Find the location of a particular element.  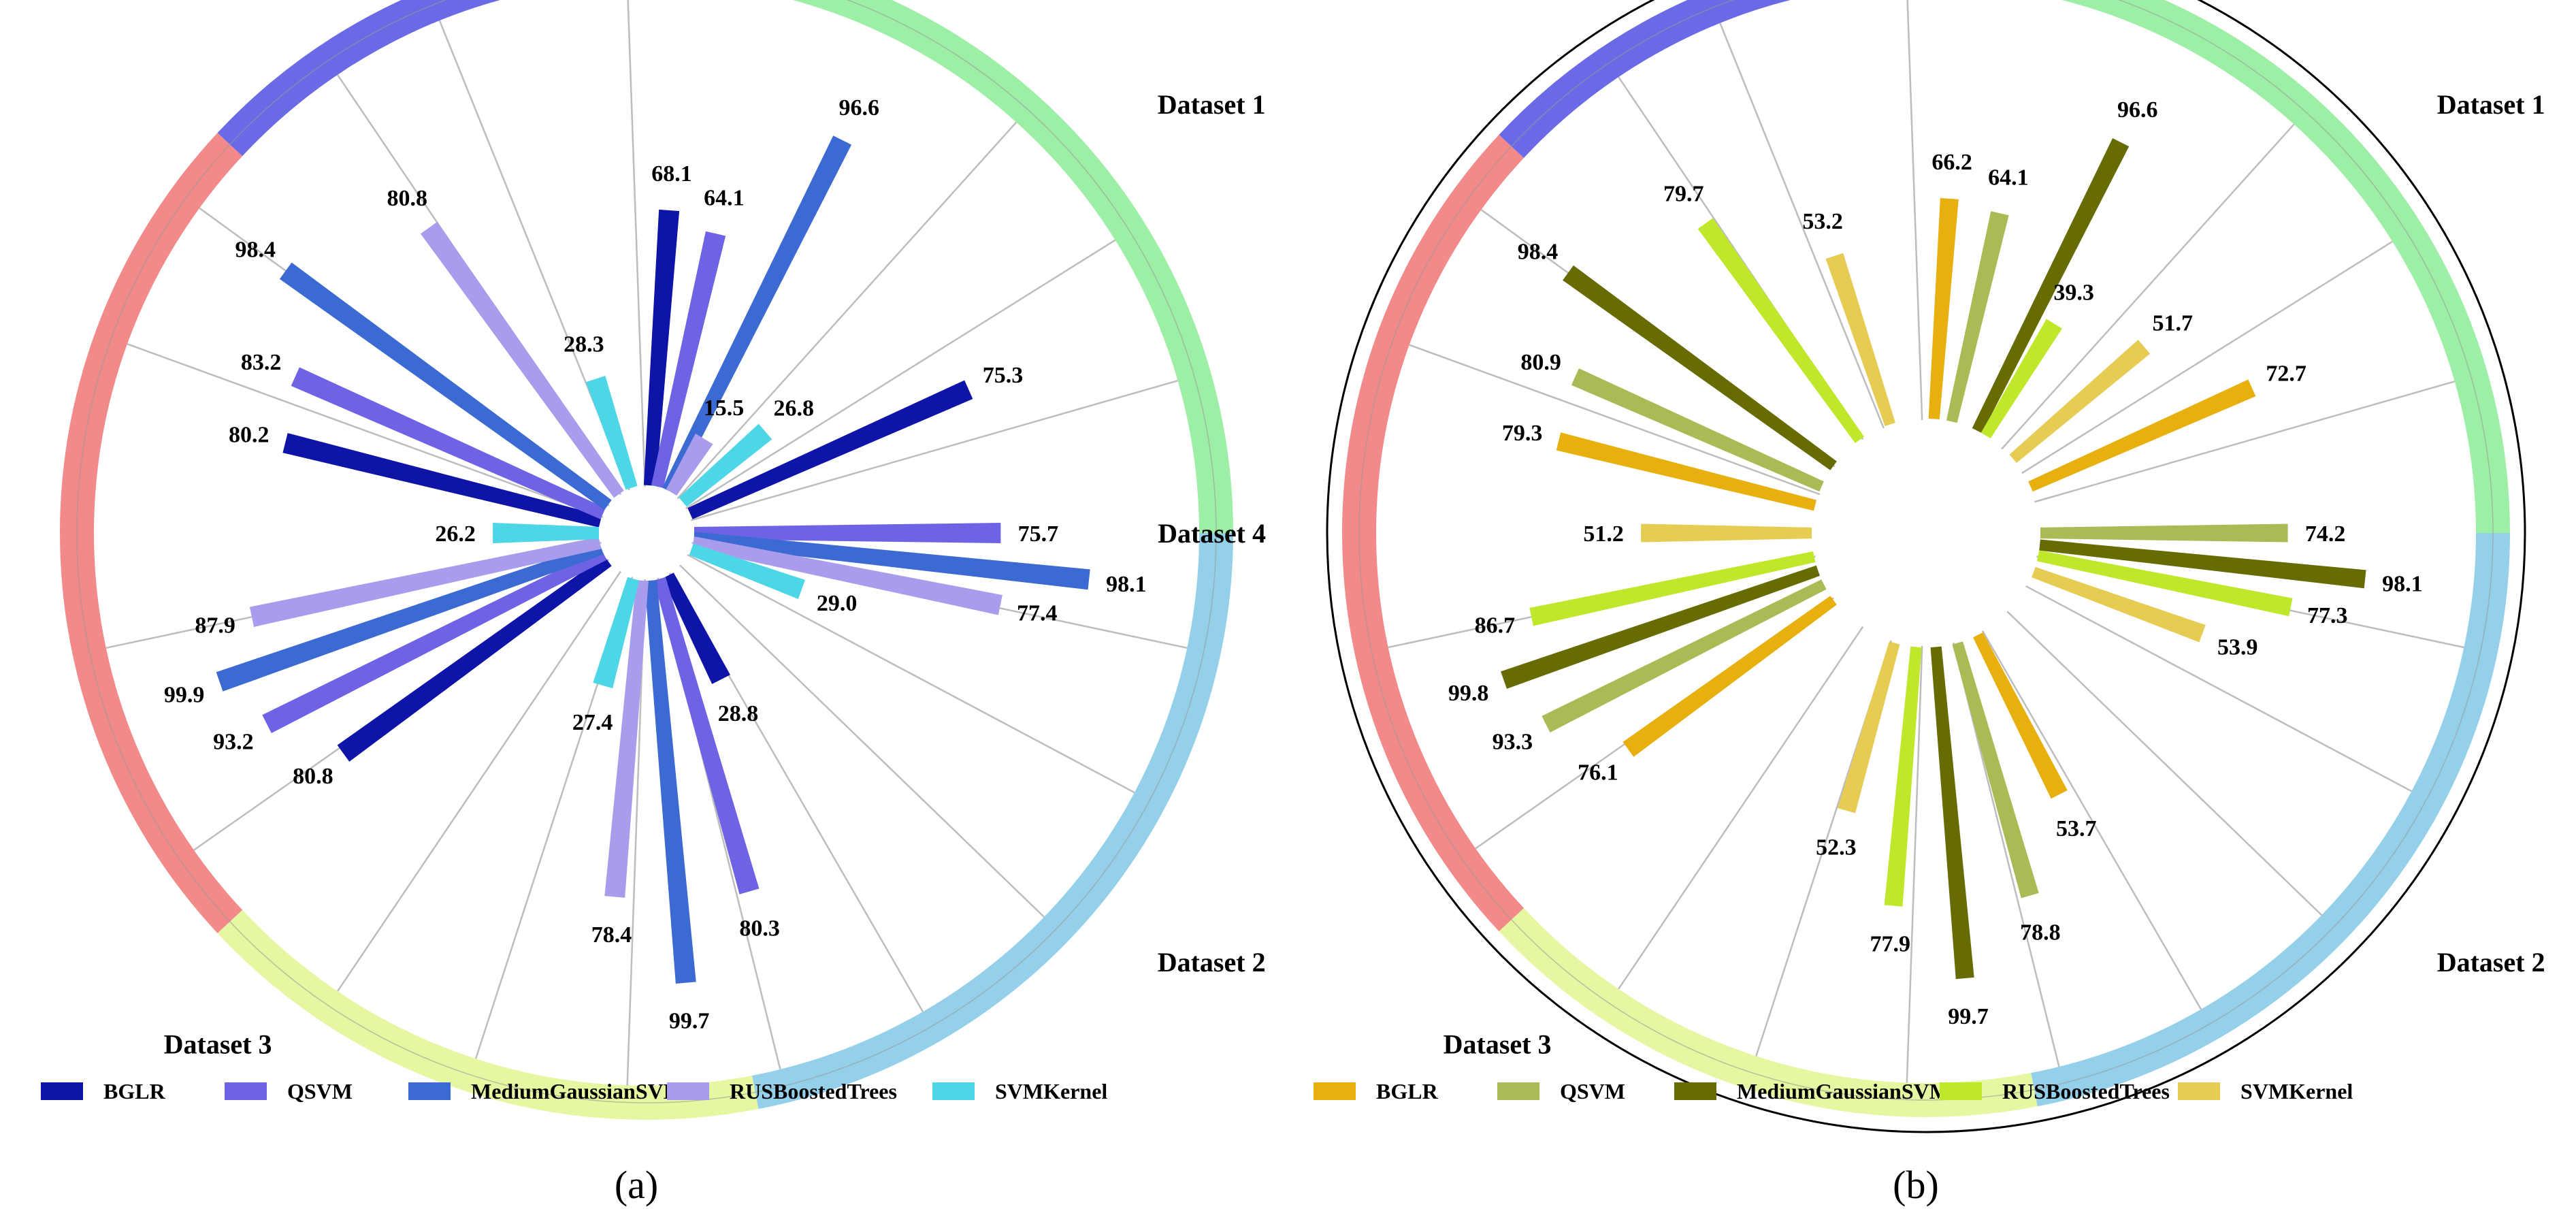

value-label-dataset-2-rusboostedtrees: 78.4 is located at coordinates (611, 935).